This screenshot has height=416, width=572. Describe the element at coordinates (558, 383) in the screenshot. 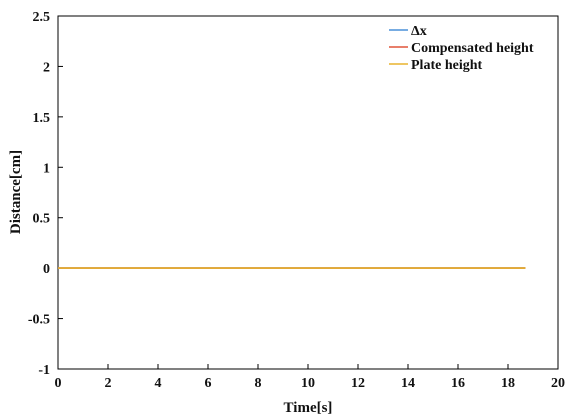

I see `x-tick-label: 20` at that location.